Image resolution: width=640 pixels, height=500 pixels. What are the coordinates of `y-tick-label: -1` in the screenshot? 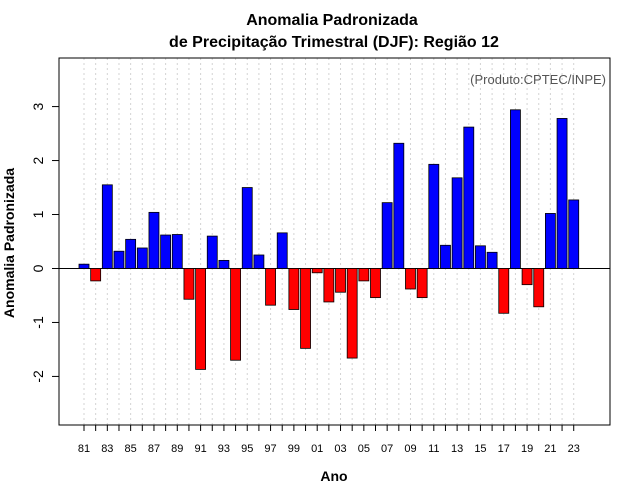 It's located at (38, 322).